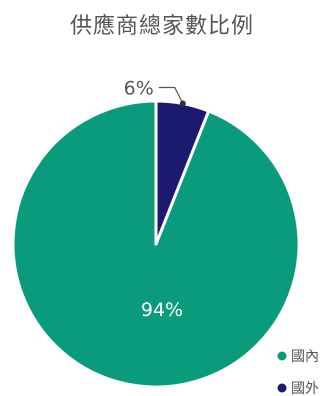 Image resolution: width=324 pixels, height=396 pixels. What do you see at coordinates (182, 103) in the screenshot?
I see `leader-dot-foreign` at bounding box center [182, 103].